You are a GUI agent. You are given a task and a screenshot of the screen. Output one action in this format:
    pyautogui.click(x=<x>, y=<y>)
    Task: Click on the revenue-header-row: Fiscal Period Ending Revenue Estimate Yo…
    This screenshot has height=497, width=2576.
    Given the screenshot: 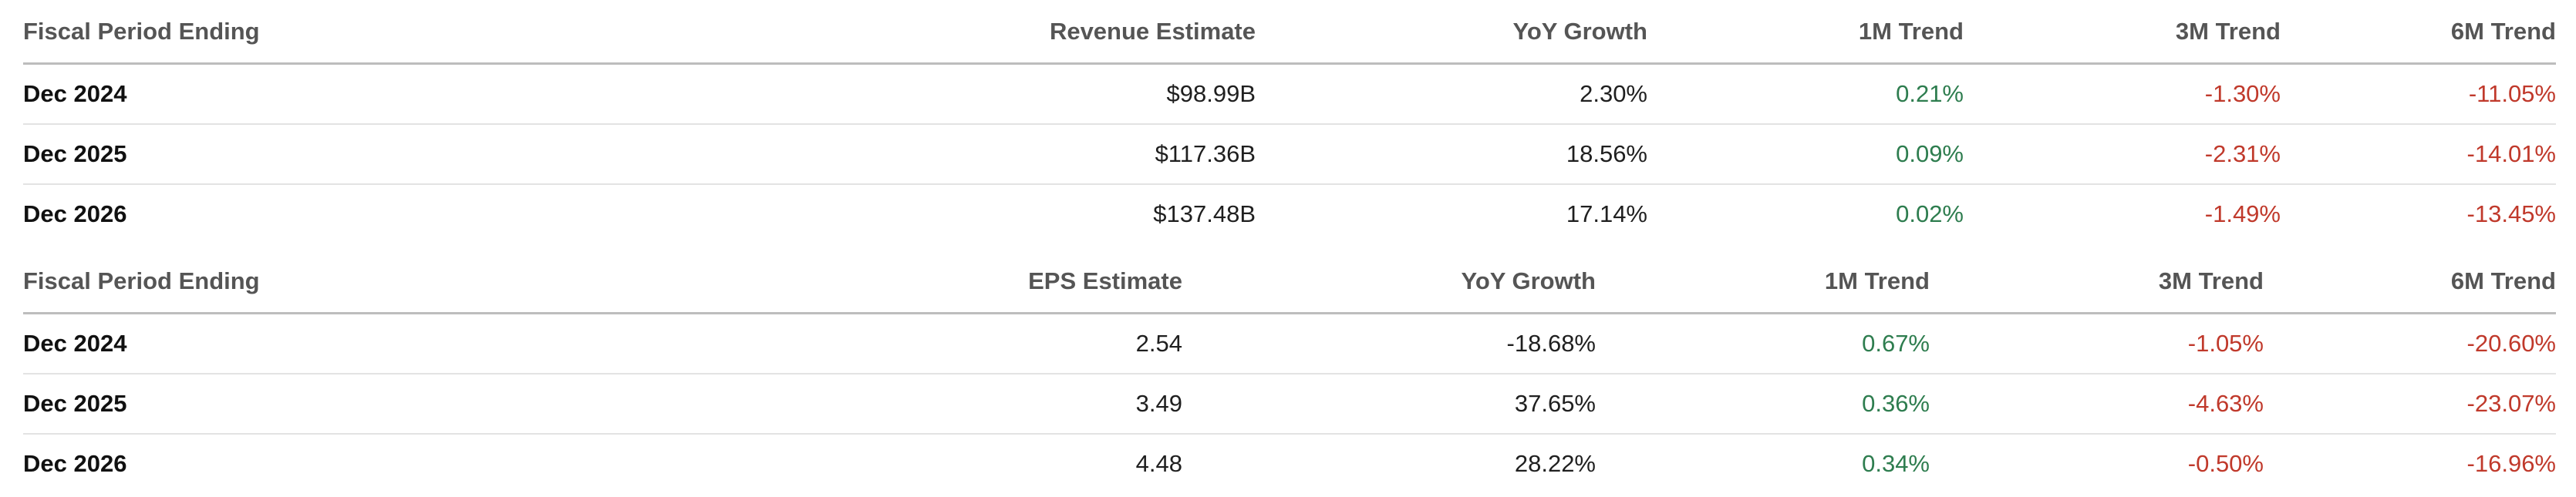 What is the action you would take?
    pyautogui.click(x=1289, y=32)
    